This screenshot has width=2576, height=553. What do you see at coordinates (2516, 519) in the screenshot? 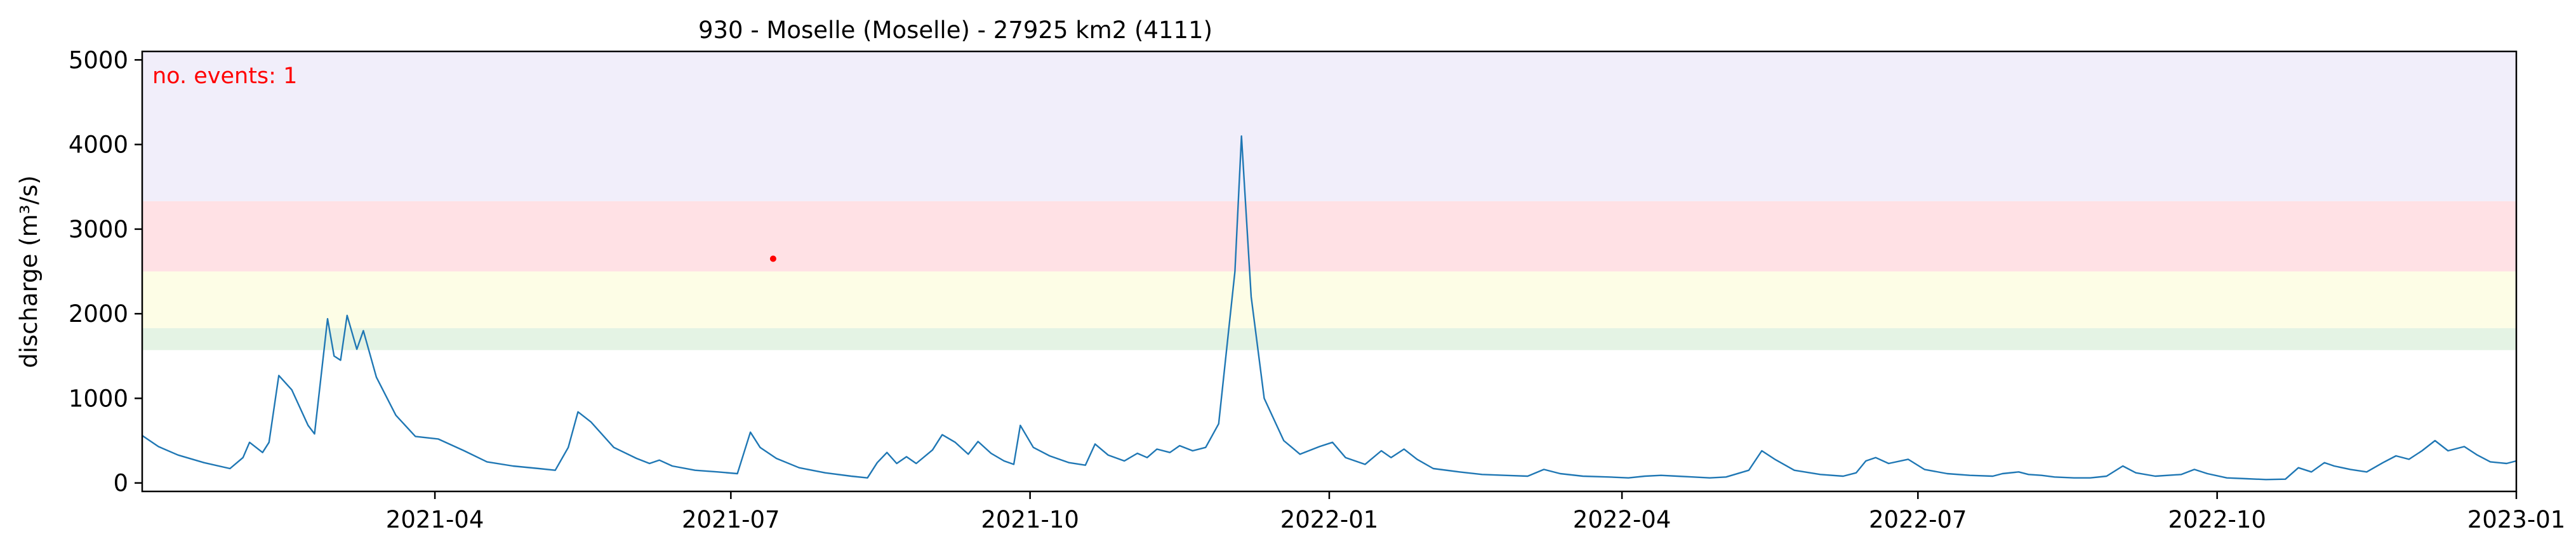
I see `x-tick-label-7: 2023-01` at bounding box center [2516, 519].